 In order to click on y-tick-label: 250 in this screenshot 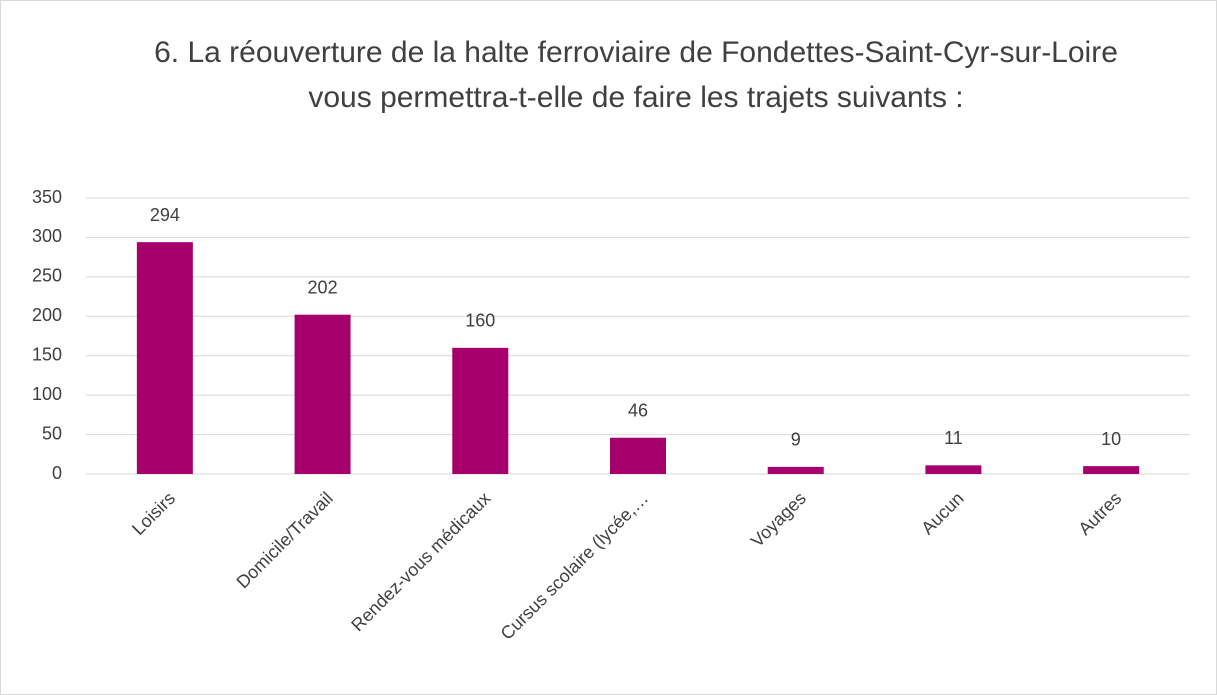, I will do `click(47, 276)`.